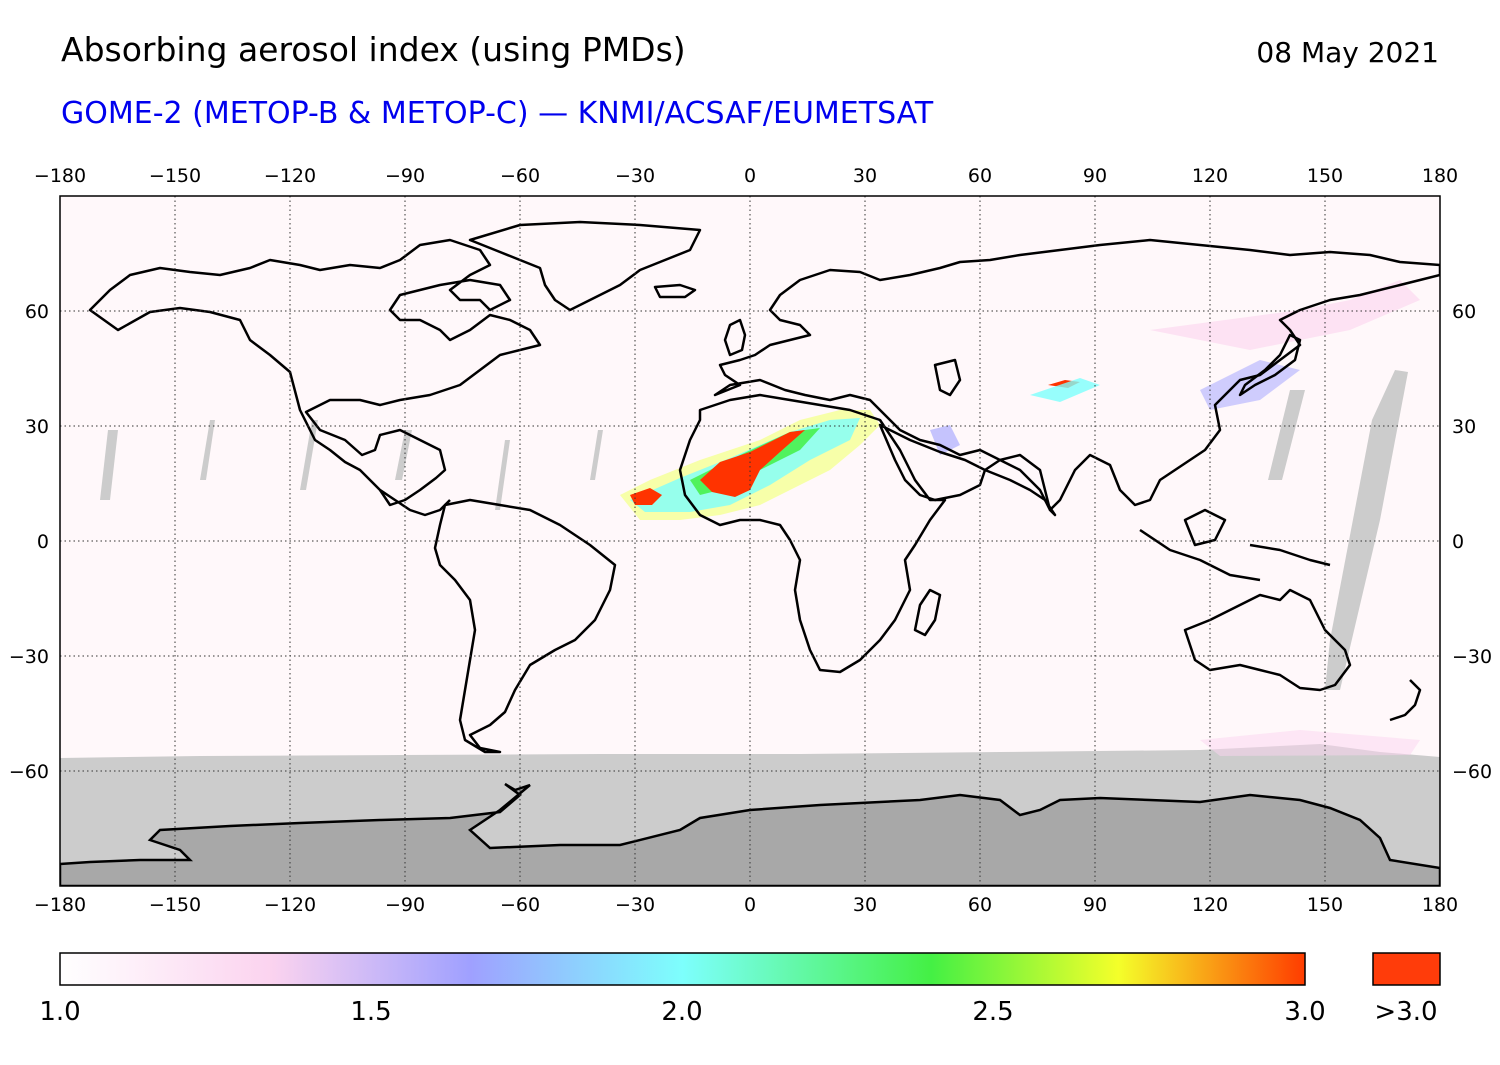  I want to click on lon-tick-bottom: −150, so click(175, 905).